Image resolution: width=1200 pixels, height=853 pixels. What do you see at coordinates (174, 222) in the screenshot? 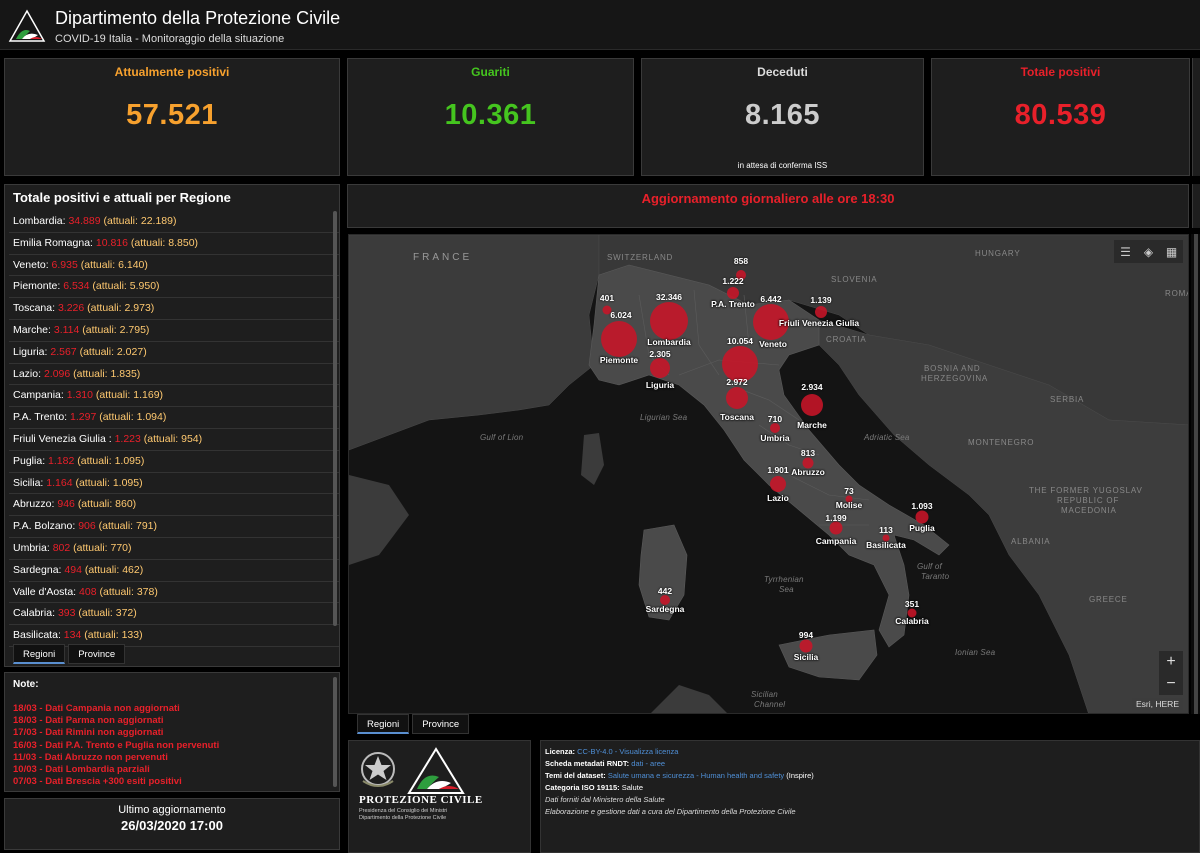
I see `region-row: Lombardia: 34.889 (attuali: 22.189)` at bounding box center [174, 222].